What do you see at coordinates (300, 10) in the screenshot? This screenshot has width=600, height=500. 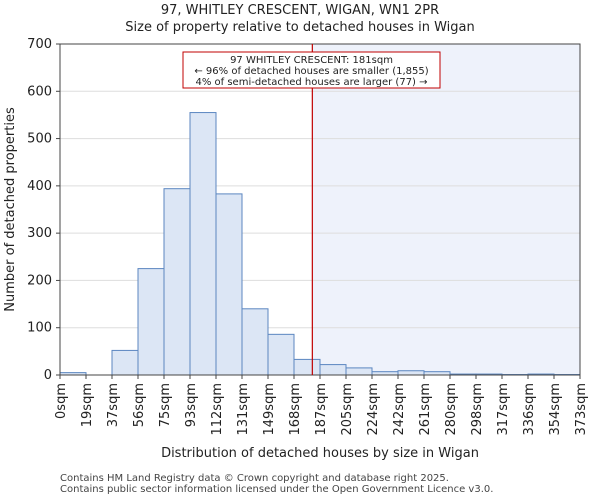 I see `chart-title: 97, WHITLEY CRESCENT, WIGAN, WN1 2PR` at bounding box center [300, 10].